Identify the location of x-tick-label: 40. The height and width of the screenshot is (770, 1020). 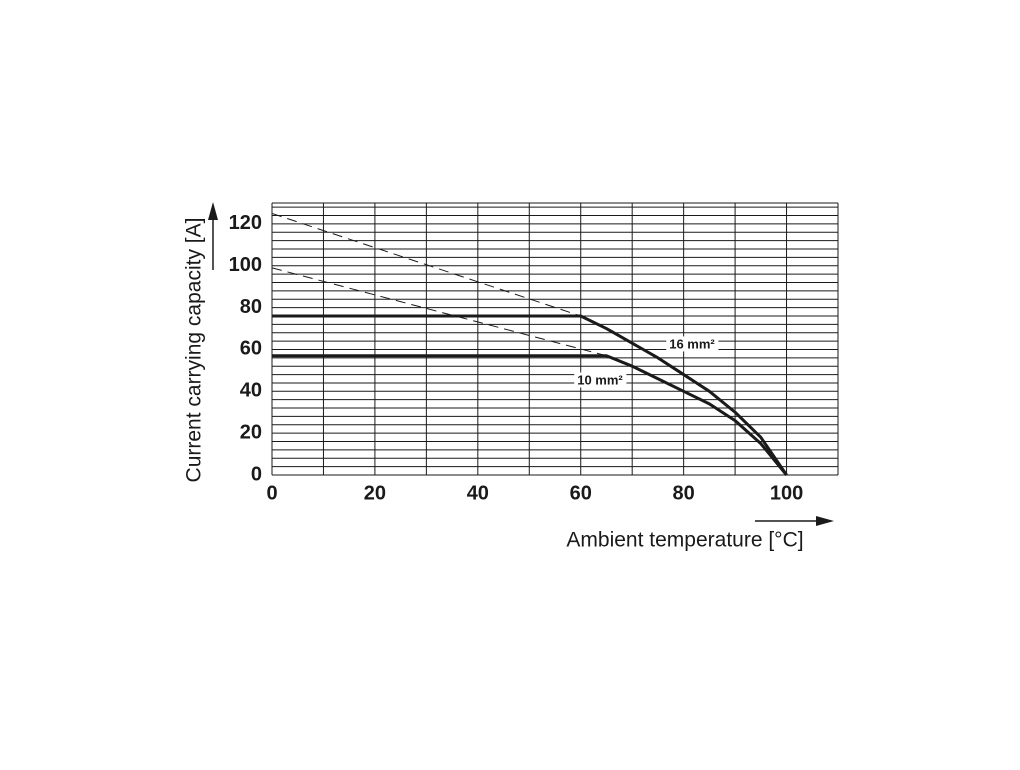
(478, 493).